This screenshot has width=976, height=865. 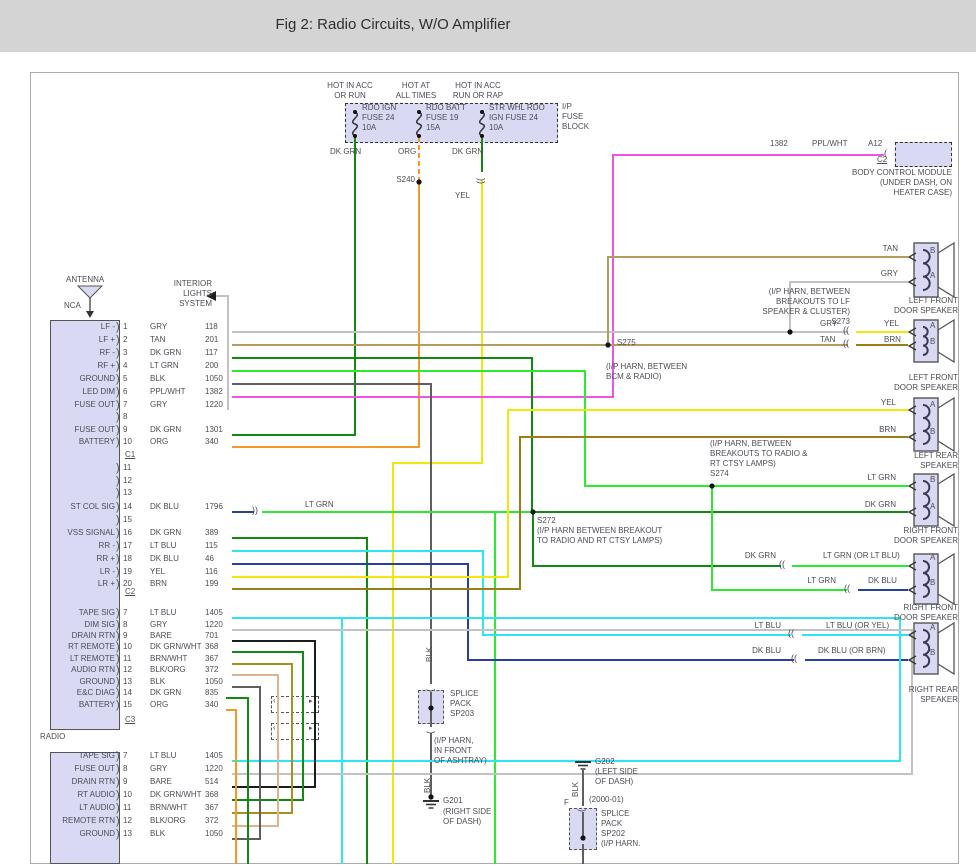 What do you see at coordinates (626, 342) in the screenshot?
I see `diagram-label: S275` at bounding box center [626, 342].